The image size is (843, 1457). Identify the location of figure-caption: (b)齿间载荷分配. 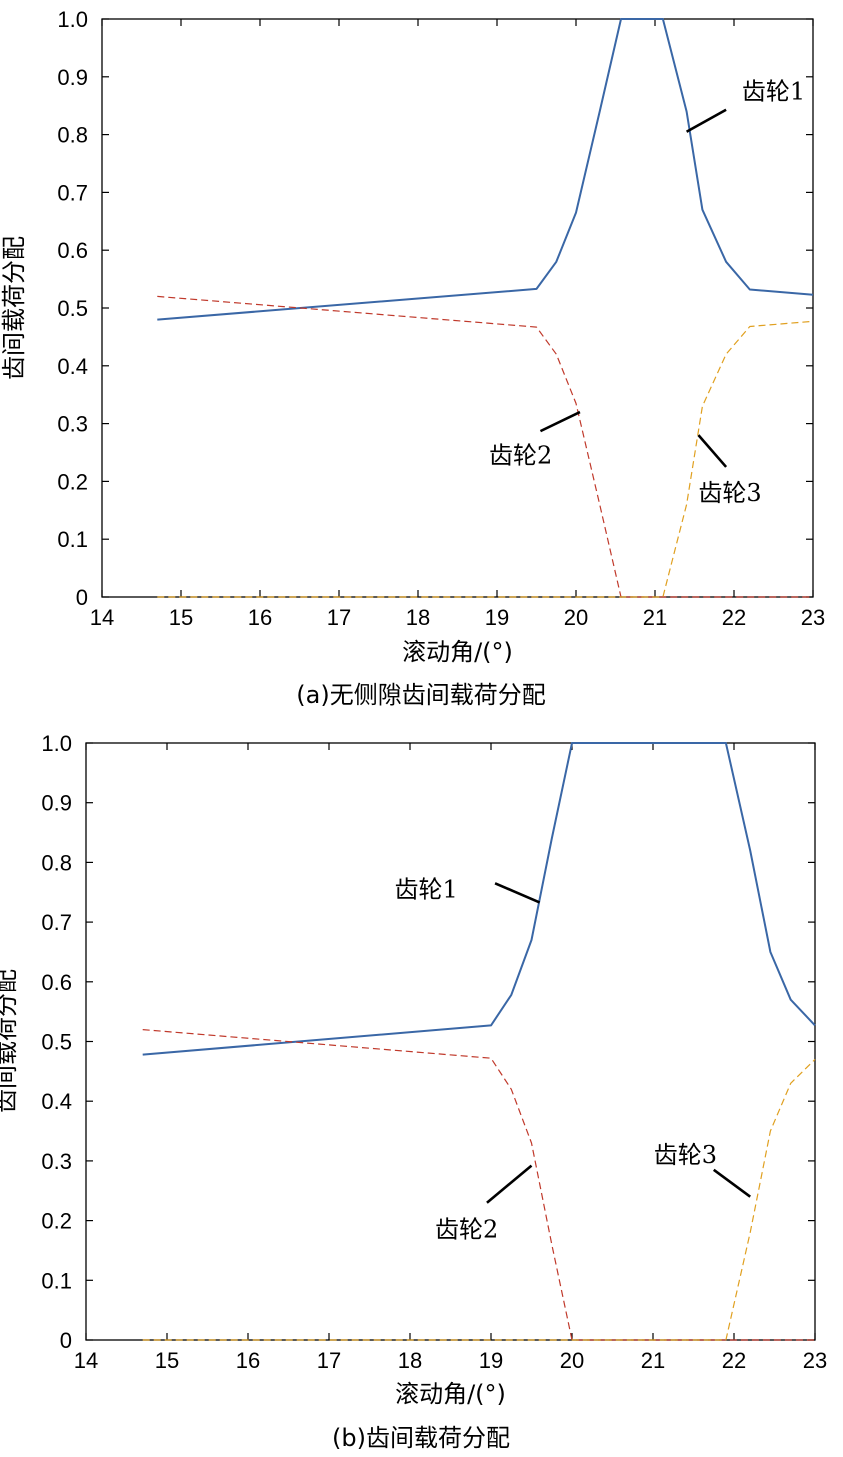
(421, 1438).